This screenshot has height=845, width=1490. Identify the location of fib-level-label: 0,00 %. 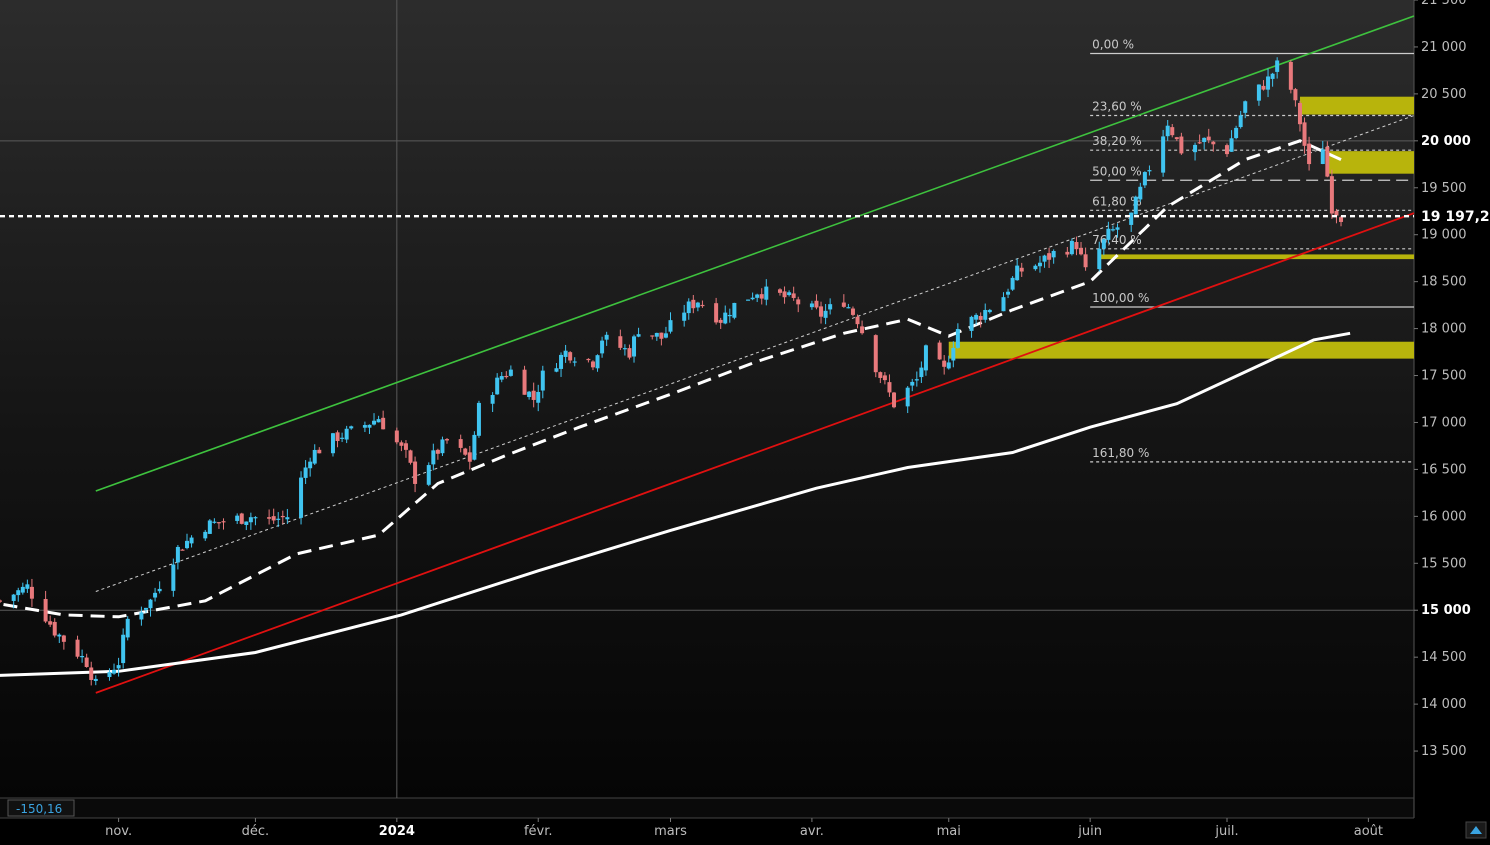
(1113, 45).